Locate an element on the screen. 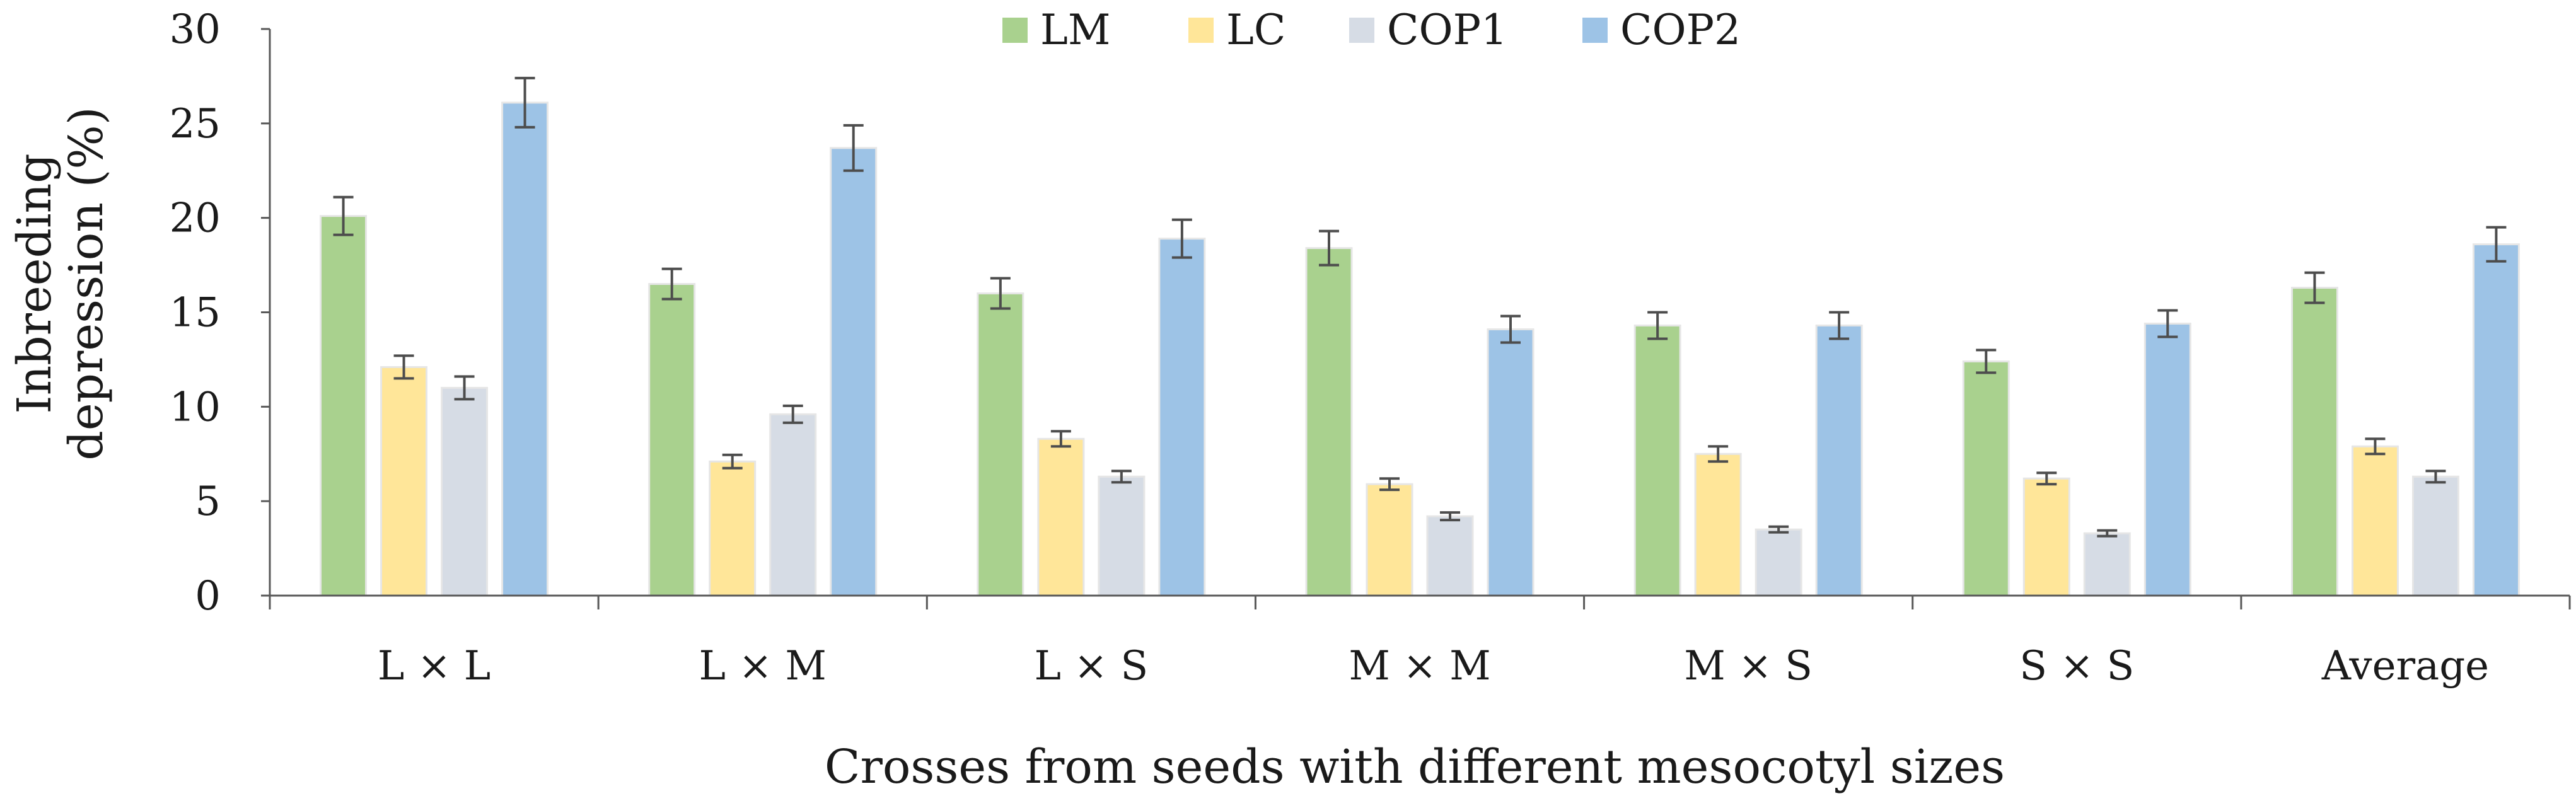 This screenshot has width=2576, height=808. y-tick-label: 5 is located at coordinates (208, 501).